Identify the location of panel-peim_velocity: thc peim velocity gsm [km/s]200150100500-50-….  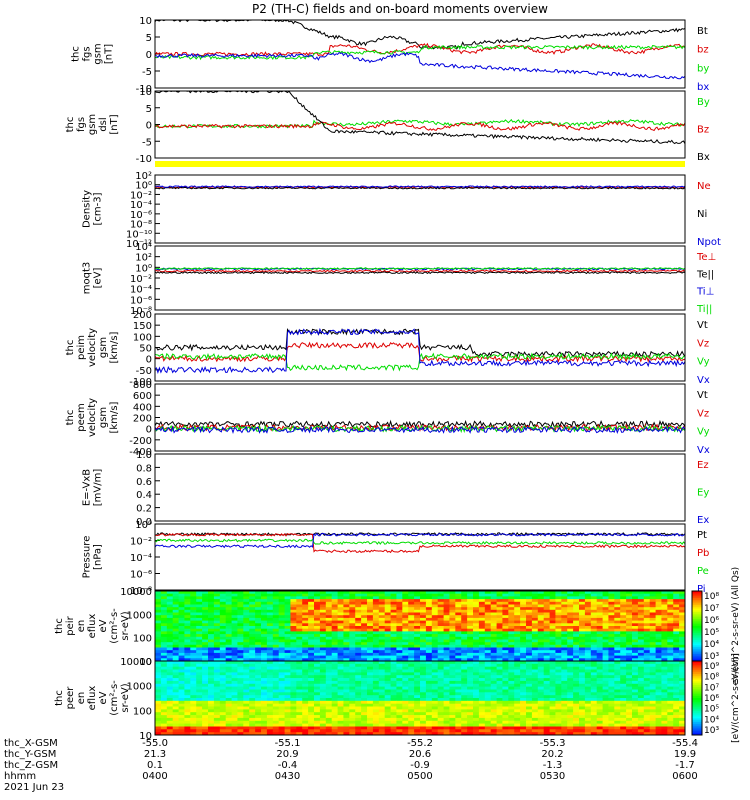
(387, 349).